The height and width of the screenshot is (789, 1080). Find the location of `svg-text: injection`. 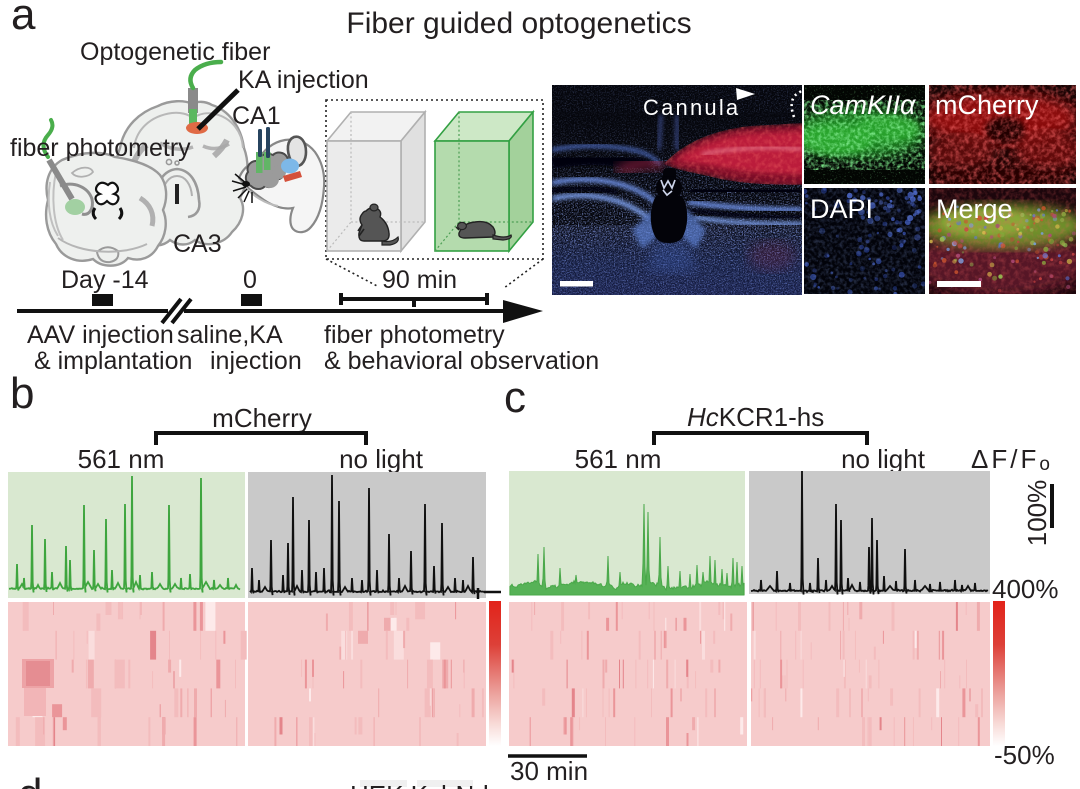

svg-text: injection is located at coordinates (256, 361).